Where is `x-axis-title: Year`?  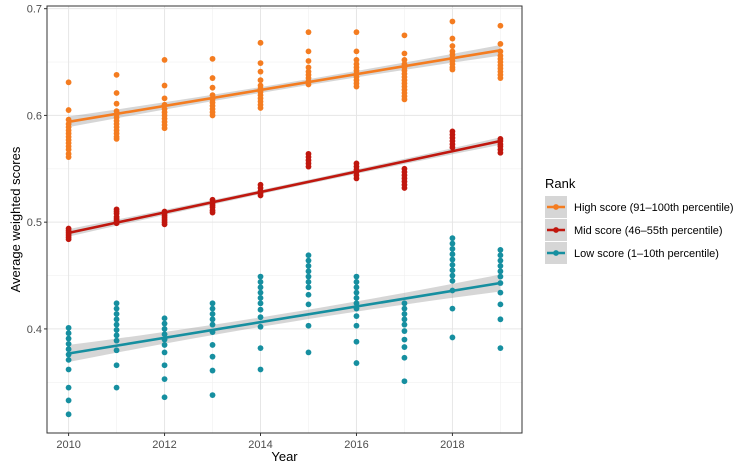 x-axis-title: Year is located at coordinates (284, 456).